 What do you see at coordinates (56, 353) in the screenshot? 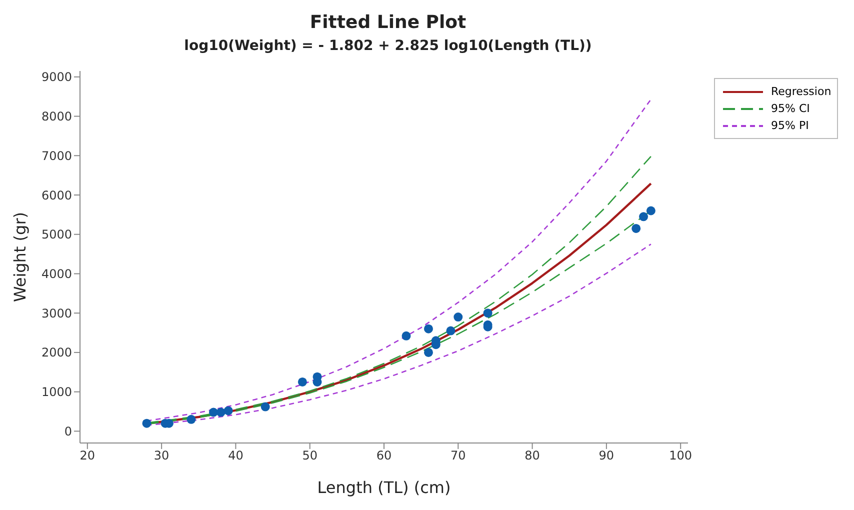
I see `y-tick-label: 2000` at bounding box center [56, 353].